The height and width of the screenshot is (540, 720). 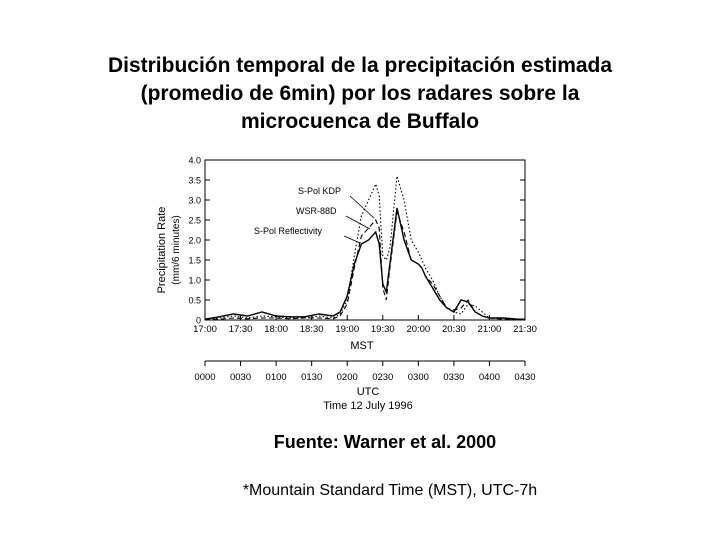 What do you see at coordinates (194, 301) in the screenshot?
I see `y-tick-label: 0.5` at bounding box center [194, 301].